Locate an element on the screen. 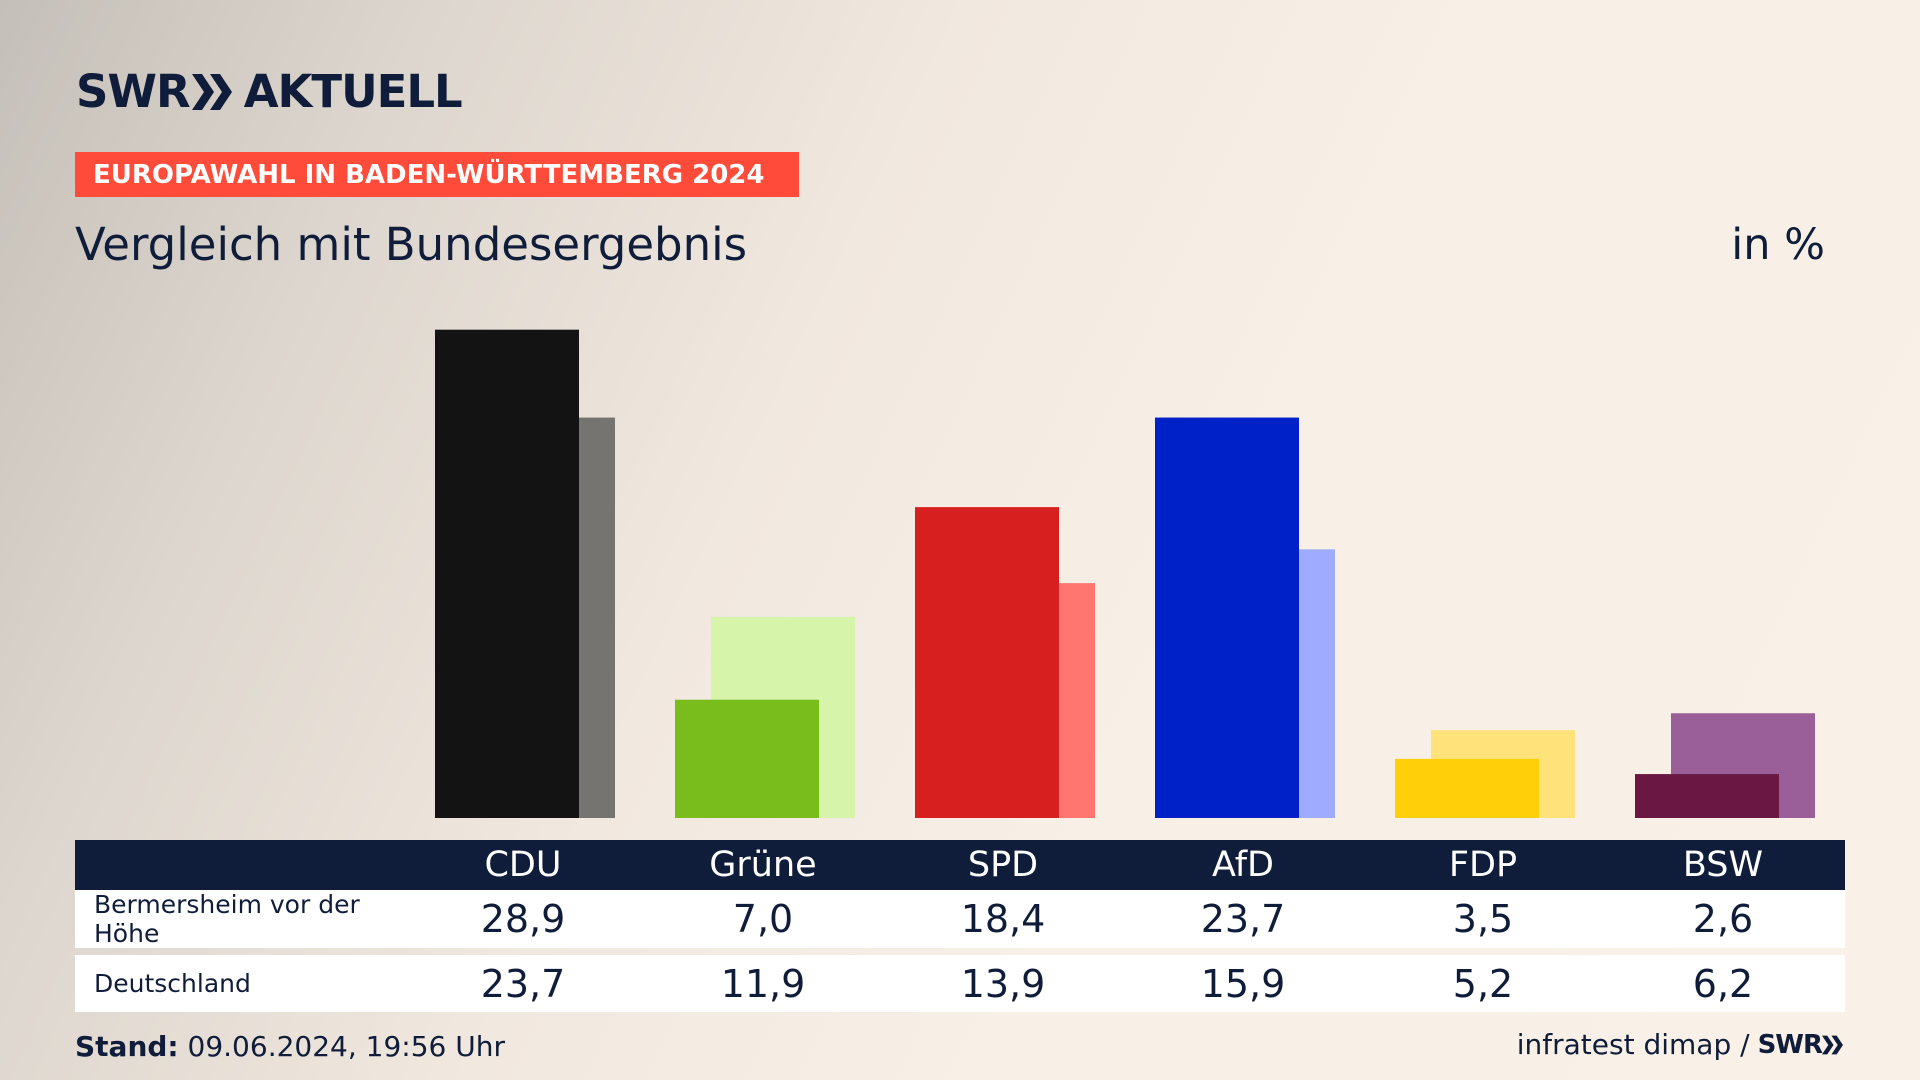 The image size is (1920, 1080). header-spd: SPD is located at coordinates (1003, 865).